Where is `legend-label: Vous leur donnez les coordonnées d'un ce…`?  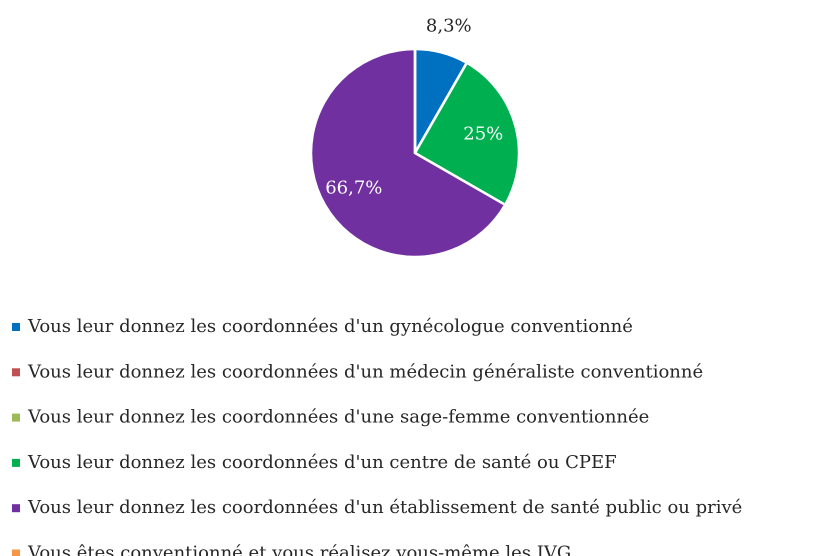
legend-label: Vous leur donnez les coordonnées d'un ce… is located at coordinates (322, 462).